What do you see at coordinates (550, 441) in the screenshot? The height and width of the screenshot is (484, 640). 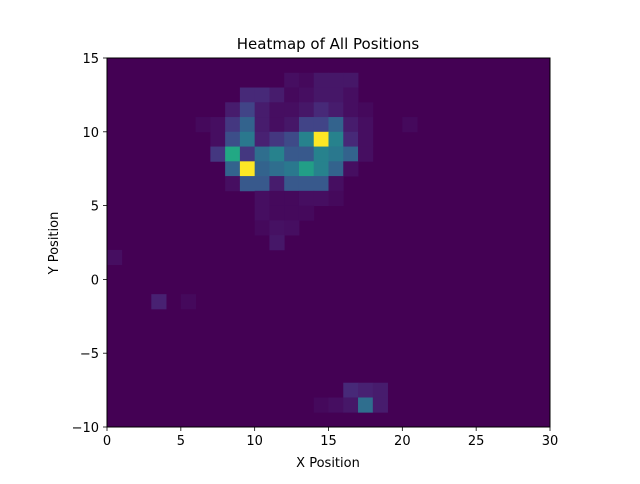 I see `x-tick-label: 30` at bounding box center [550, 441].